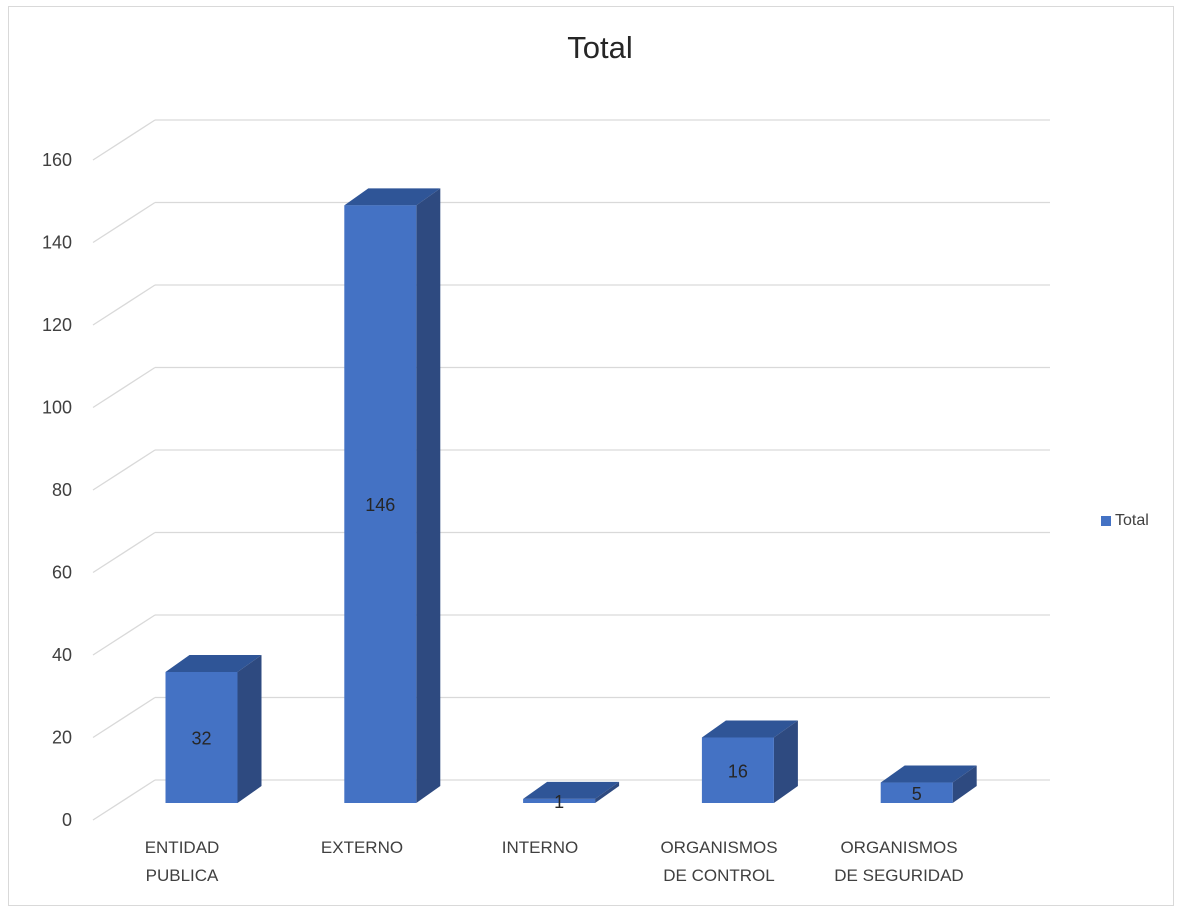 The height and width of the screenshot is (910, 1177). What do you see at coordinates (182, 847) in the screenshot?
I see `x-tick-label: ENTIDAD` at bounding box center [182, 847].